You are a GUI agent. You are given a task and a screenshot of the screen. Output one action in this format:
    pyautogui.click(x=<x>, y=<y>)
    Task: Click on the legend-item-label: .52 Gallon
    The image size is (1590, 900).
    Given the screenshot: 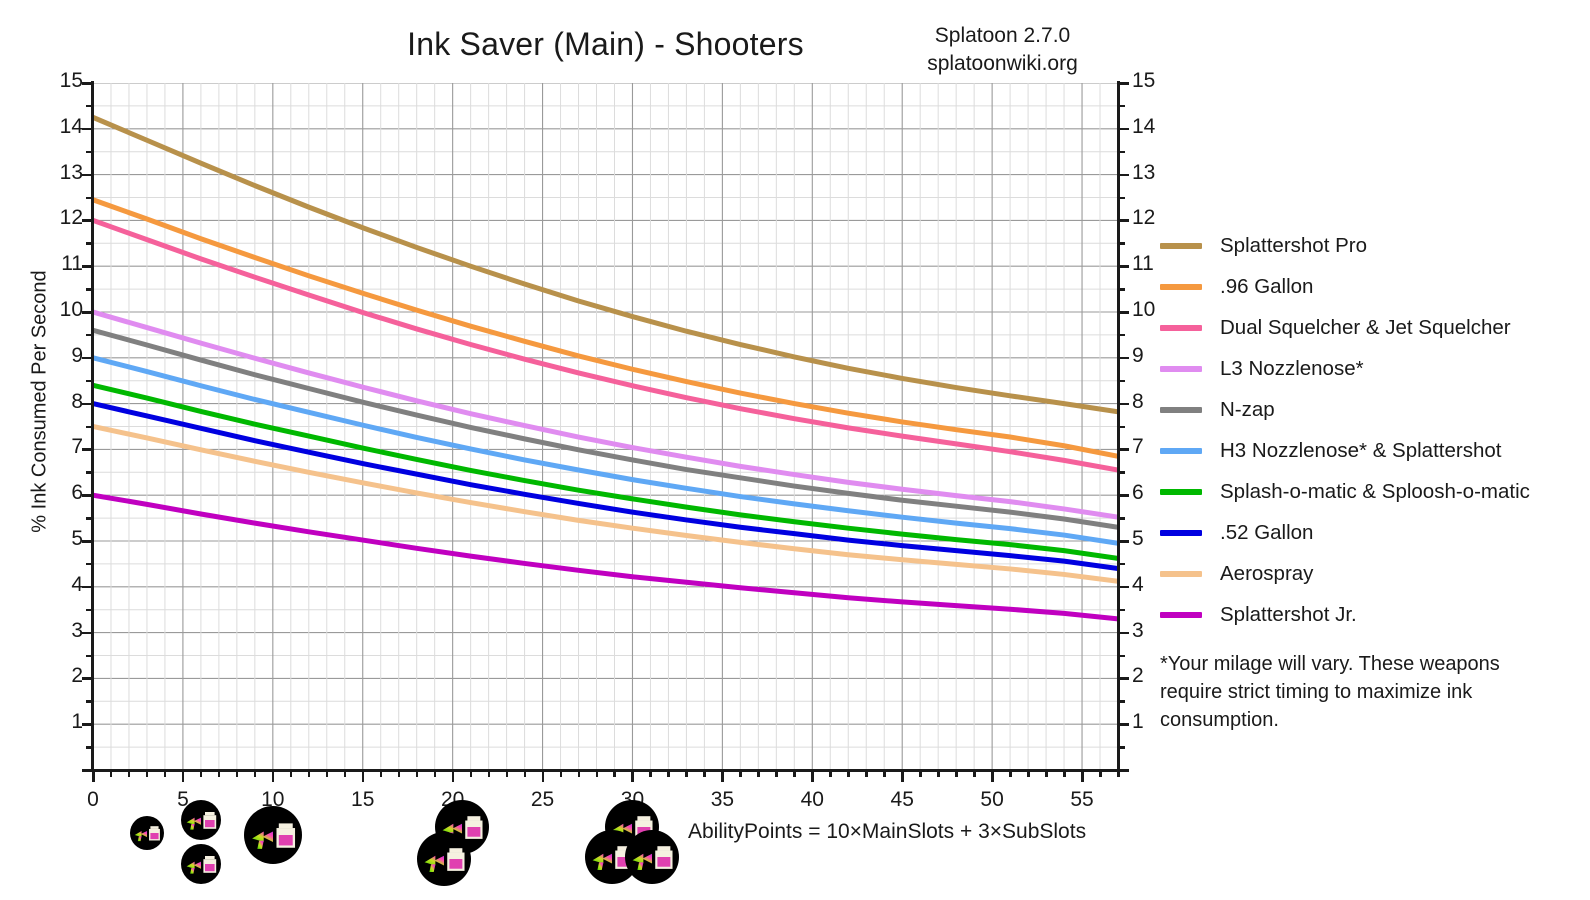 What is the action you would take?
    pyautogui.click(x=1267, y=532)
    